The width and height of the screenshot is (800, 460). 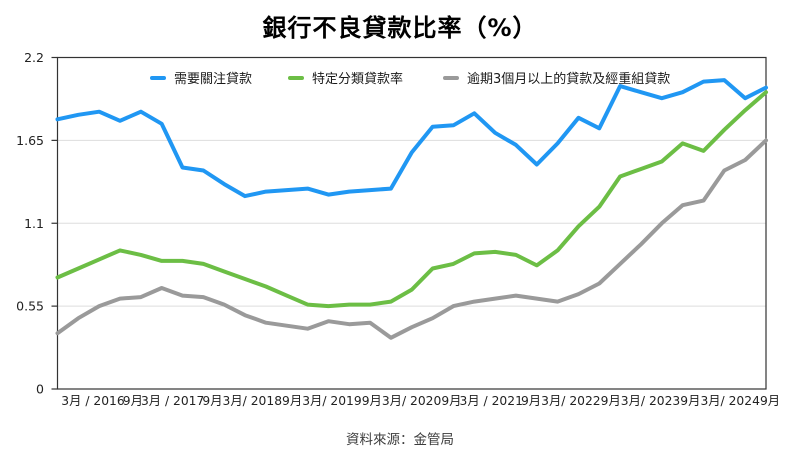 I want to click on legend-label: 逾期3個月以上的貸款及經重組貸款, so click(x=569, y=79).